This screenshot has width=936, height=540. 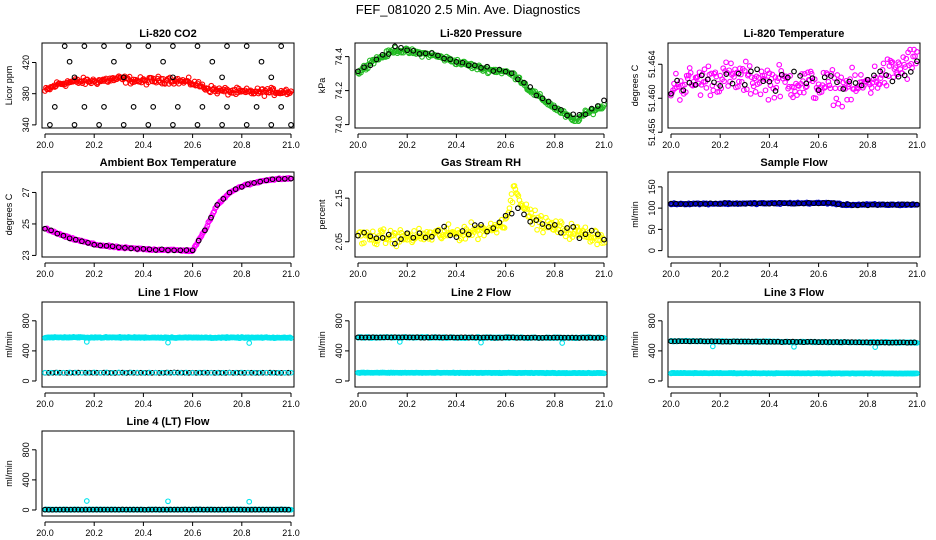 What do you see at coordinates (652, 320) in the screenshot?
I see `y-tick-label: 800` at bounding box center [652, 320].